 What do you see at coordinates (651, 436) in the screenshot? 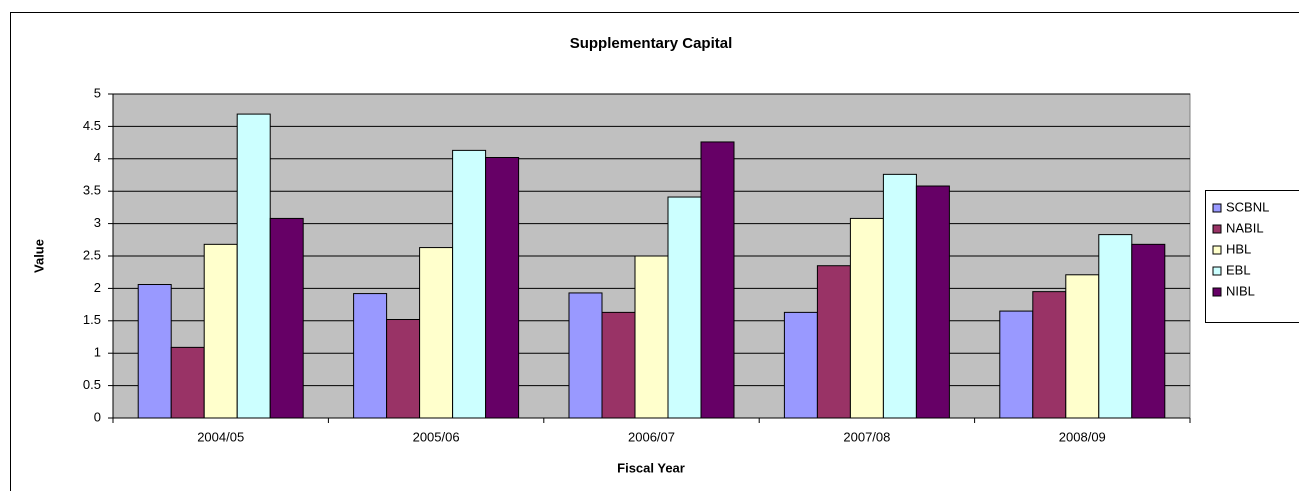
I see `x-tick-label: 2006/07` at bounding box center [651, 436].